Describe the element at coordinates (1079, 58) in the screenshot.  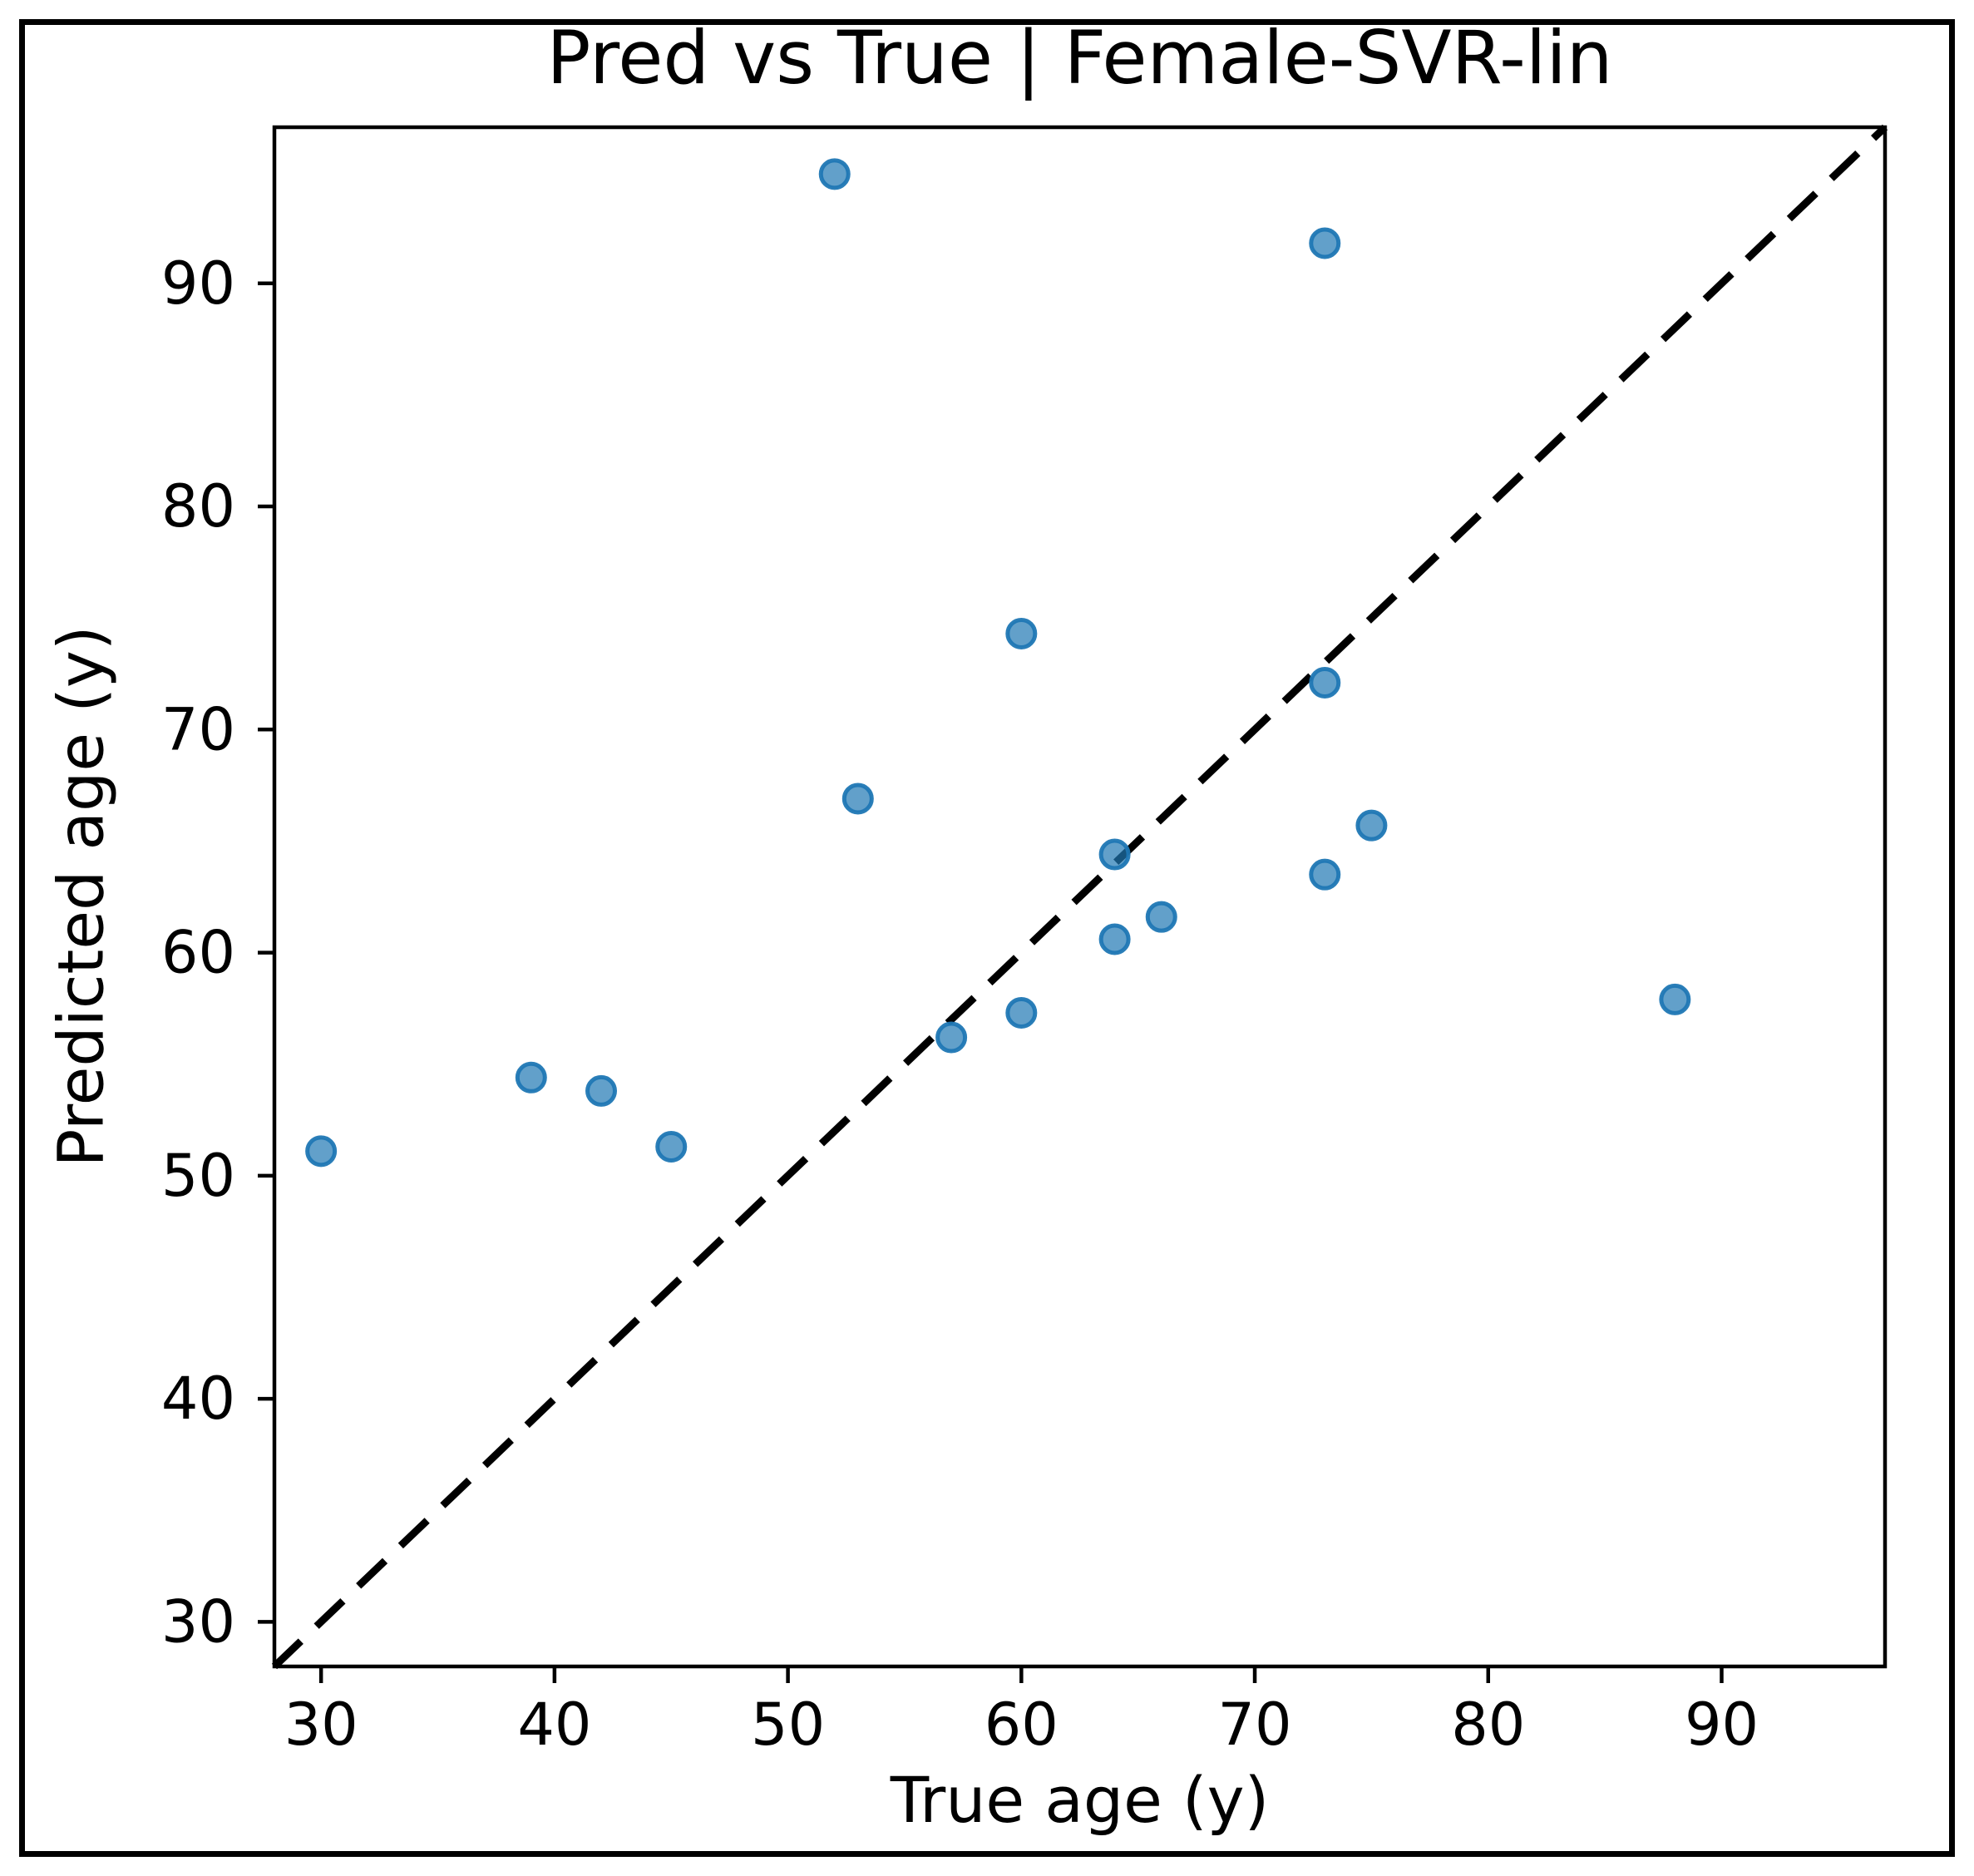
I see `chart-title: Pred vs True | Female-SVR-lin` at that location.